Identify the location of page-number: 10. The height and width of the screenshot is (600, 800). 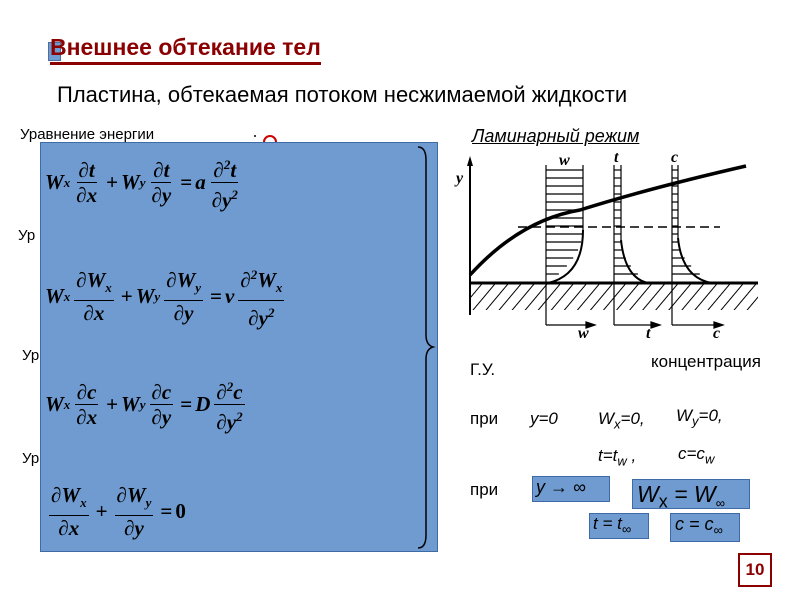
(755, 570).